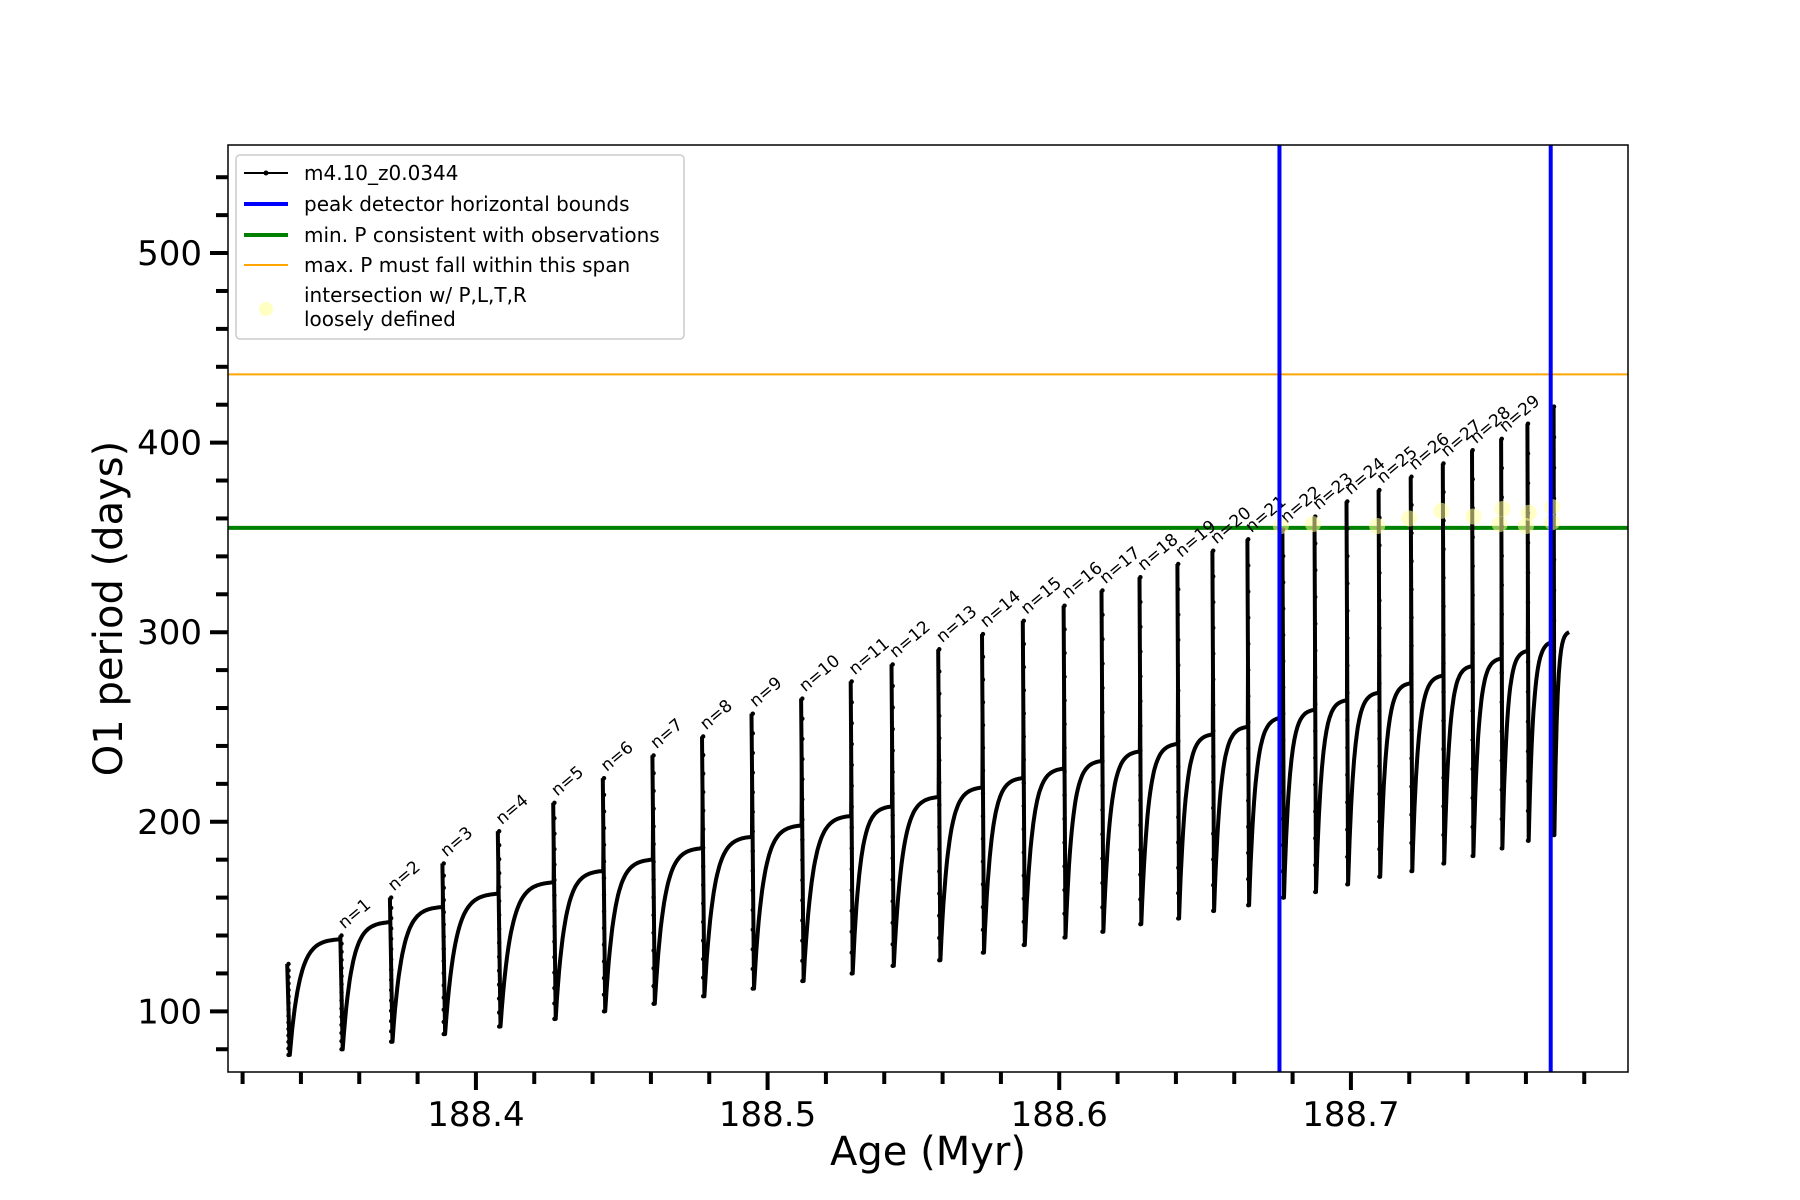 This screenshot has width=1800, height=1200. Describe the element at coordinates (1519, 413) in the screenshot. I see `pulse-label-29: n=29` at that location.